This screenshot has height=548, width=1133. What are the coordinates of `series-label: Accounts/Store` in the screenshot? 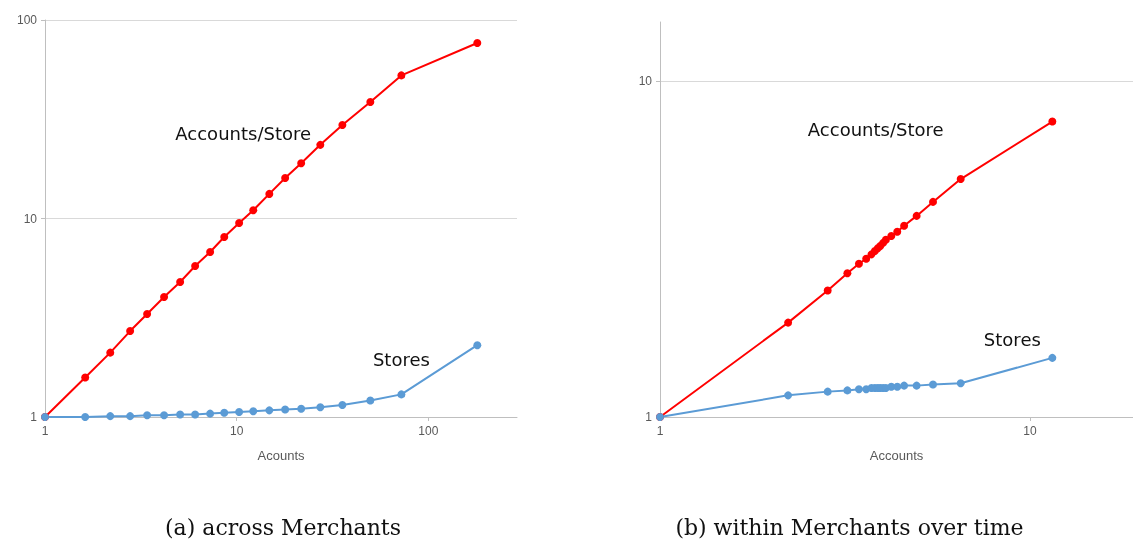 It's located at (243, 133).